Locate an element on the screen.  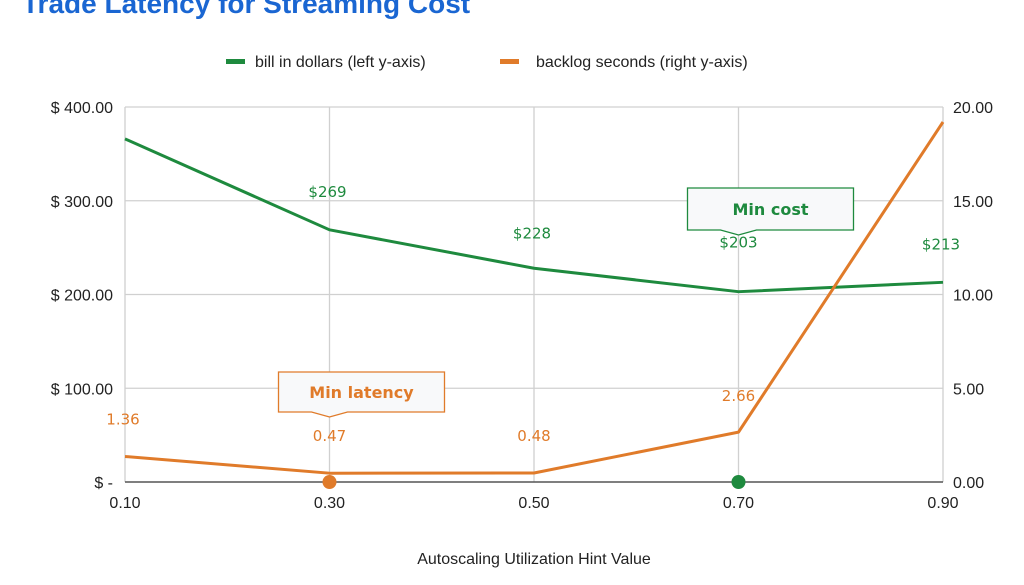
legend-label-bill: bill in dollars (left y-axis) is located at coordinates (340, 62).